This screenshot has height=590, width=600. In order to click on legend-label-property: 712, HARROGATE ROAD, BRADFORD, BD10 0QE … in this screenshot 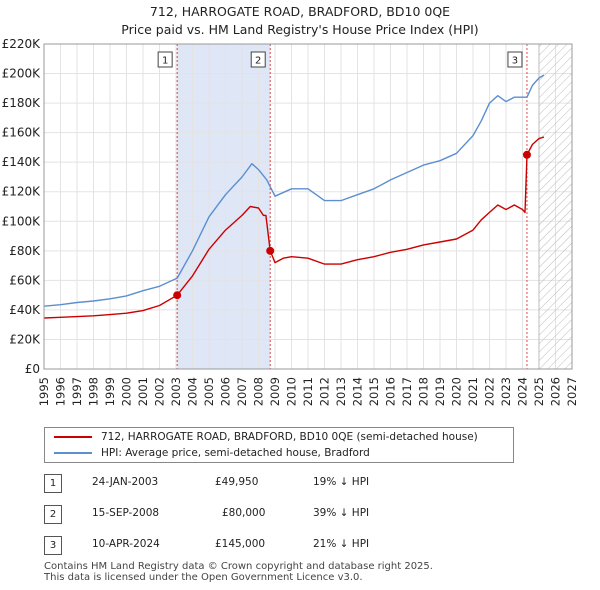, I will do `click(289, 437)`.